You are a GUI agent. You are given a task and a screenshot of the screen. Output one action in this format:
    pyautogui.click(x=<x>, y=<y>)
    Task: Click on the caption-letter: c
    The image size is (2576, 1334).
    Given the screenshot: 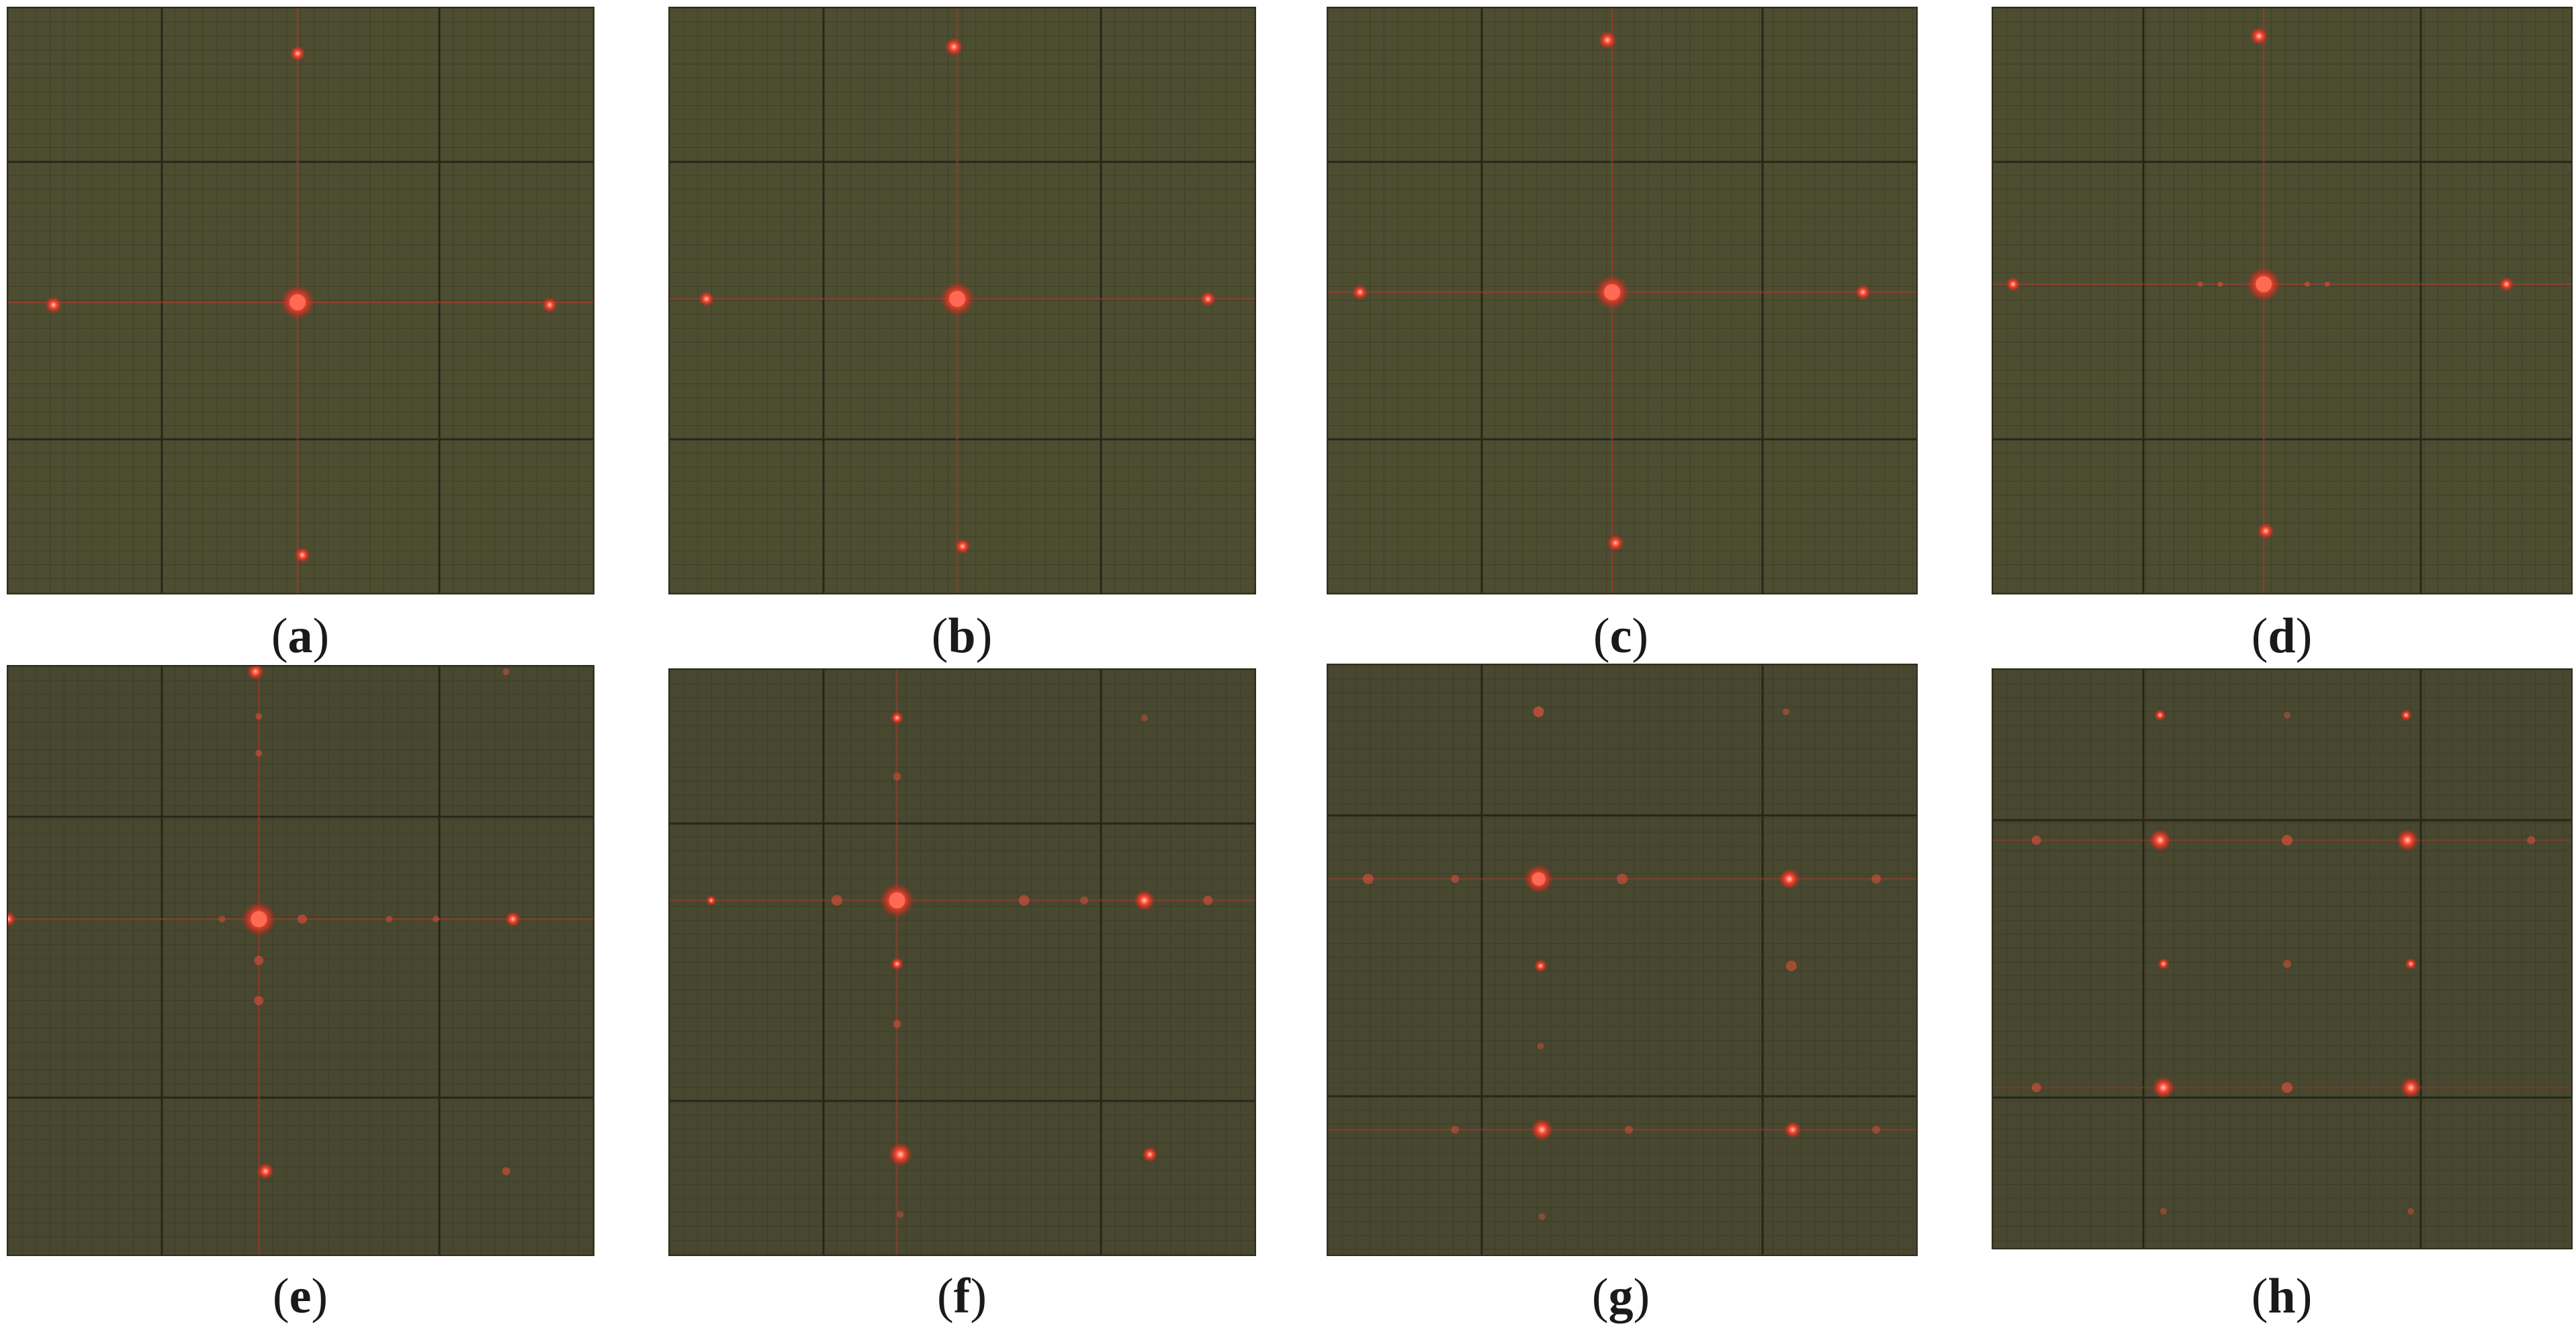 What is the action you would take?
    pyautogui.click(x=1621, y=636)
    